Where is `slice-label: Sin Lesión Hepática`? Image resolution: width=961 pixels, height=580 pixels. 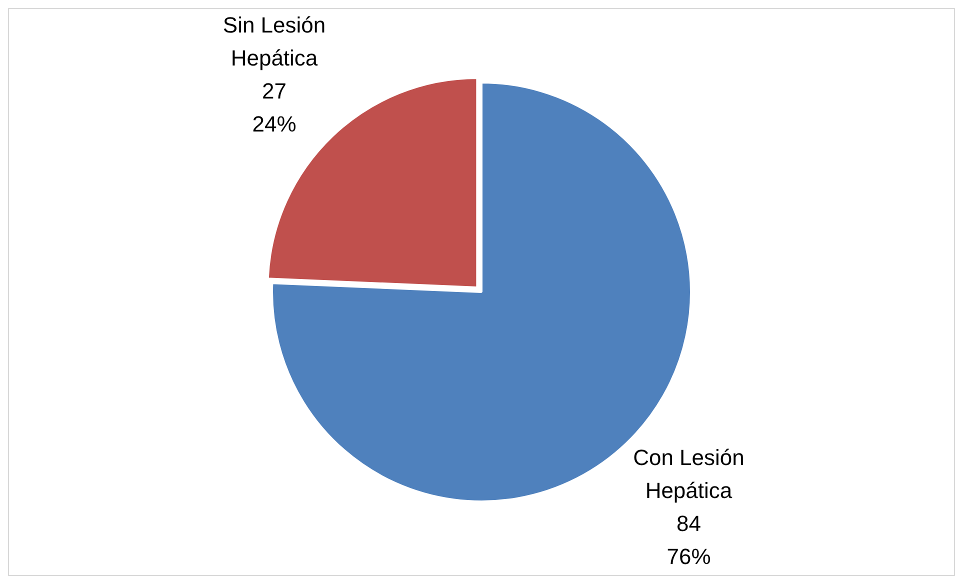 slice-label: Sin Lesión Hepática is located at coordinates (274, 41).